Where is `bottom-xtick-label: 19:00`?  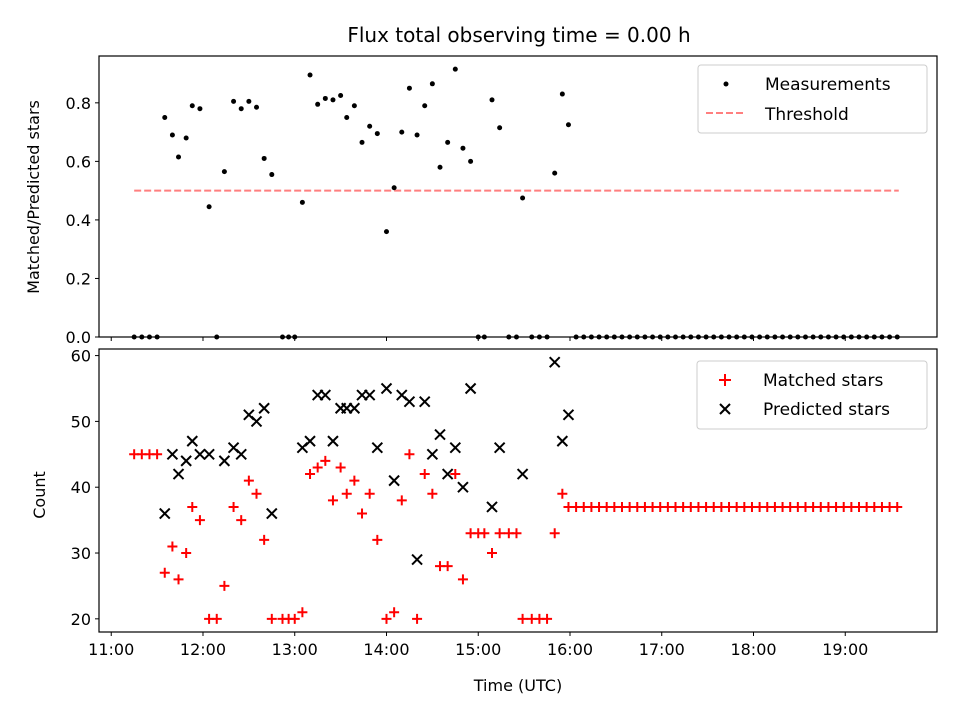 bottom-xtick-label: 19:00 is located at coordinates (845, 649).